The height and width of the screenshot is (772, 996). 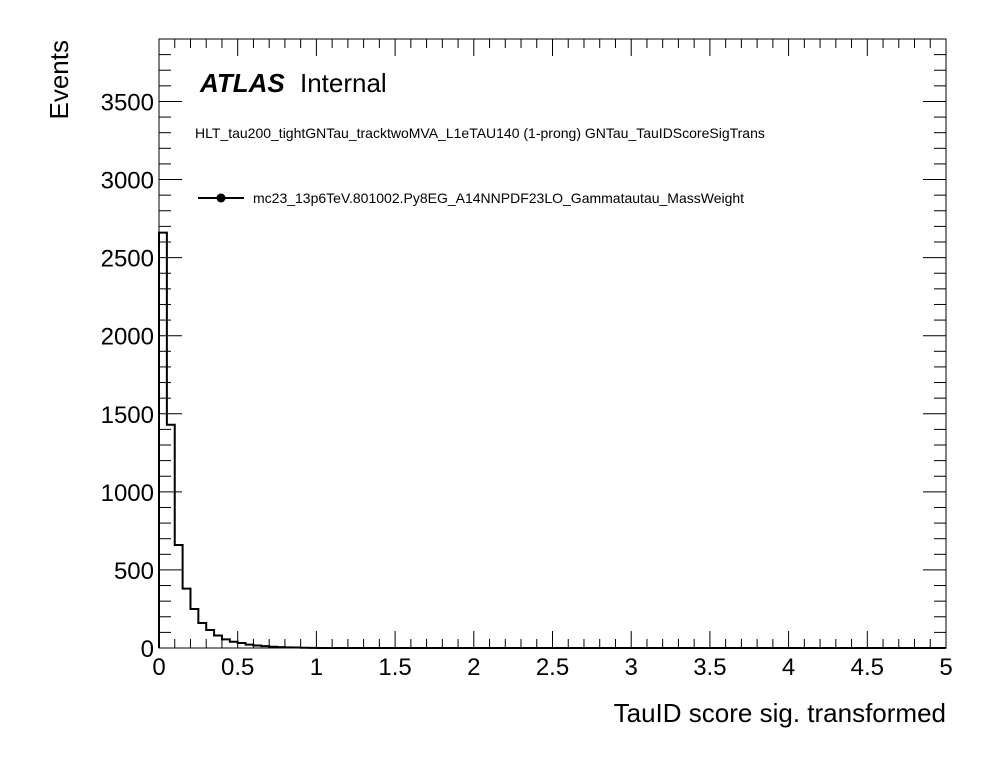 I want to click on x-tick-label: 5, so click(x=945, y=667).